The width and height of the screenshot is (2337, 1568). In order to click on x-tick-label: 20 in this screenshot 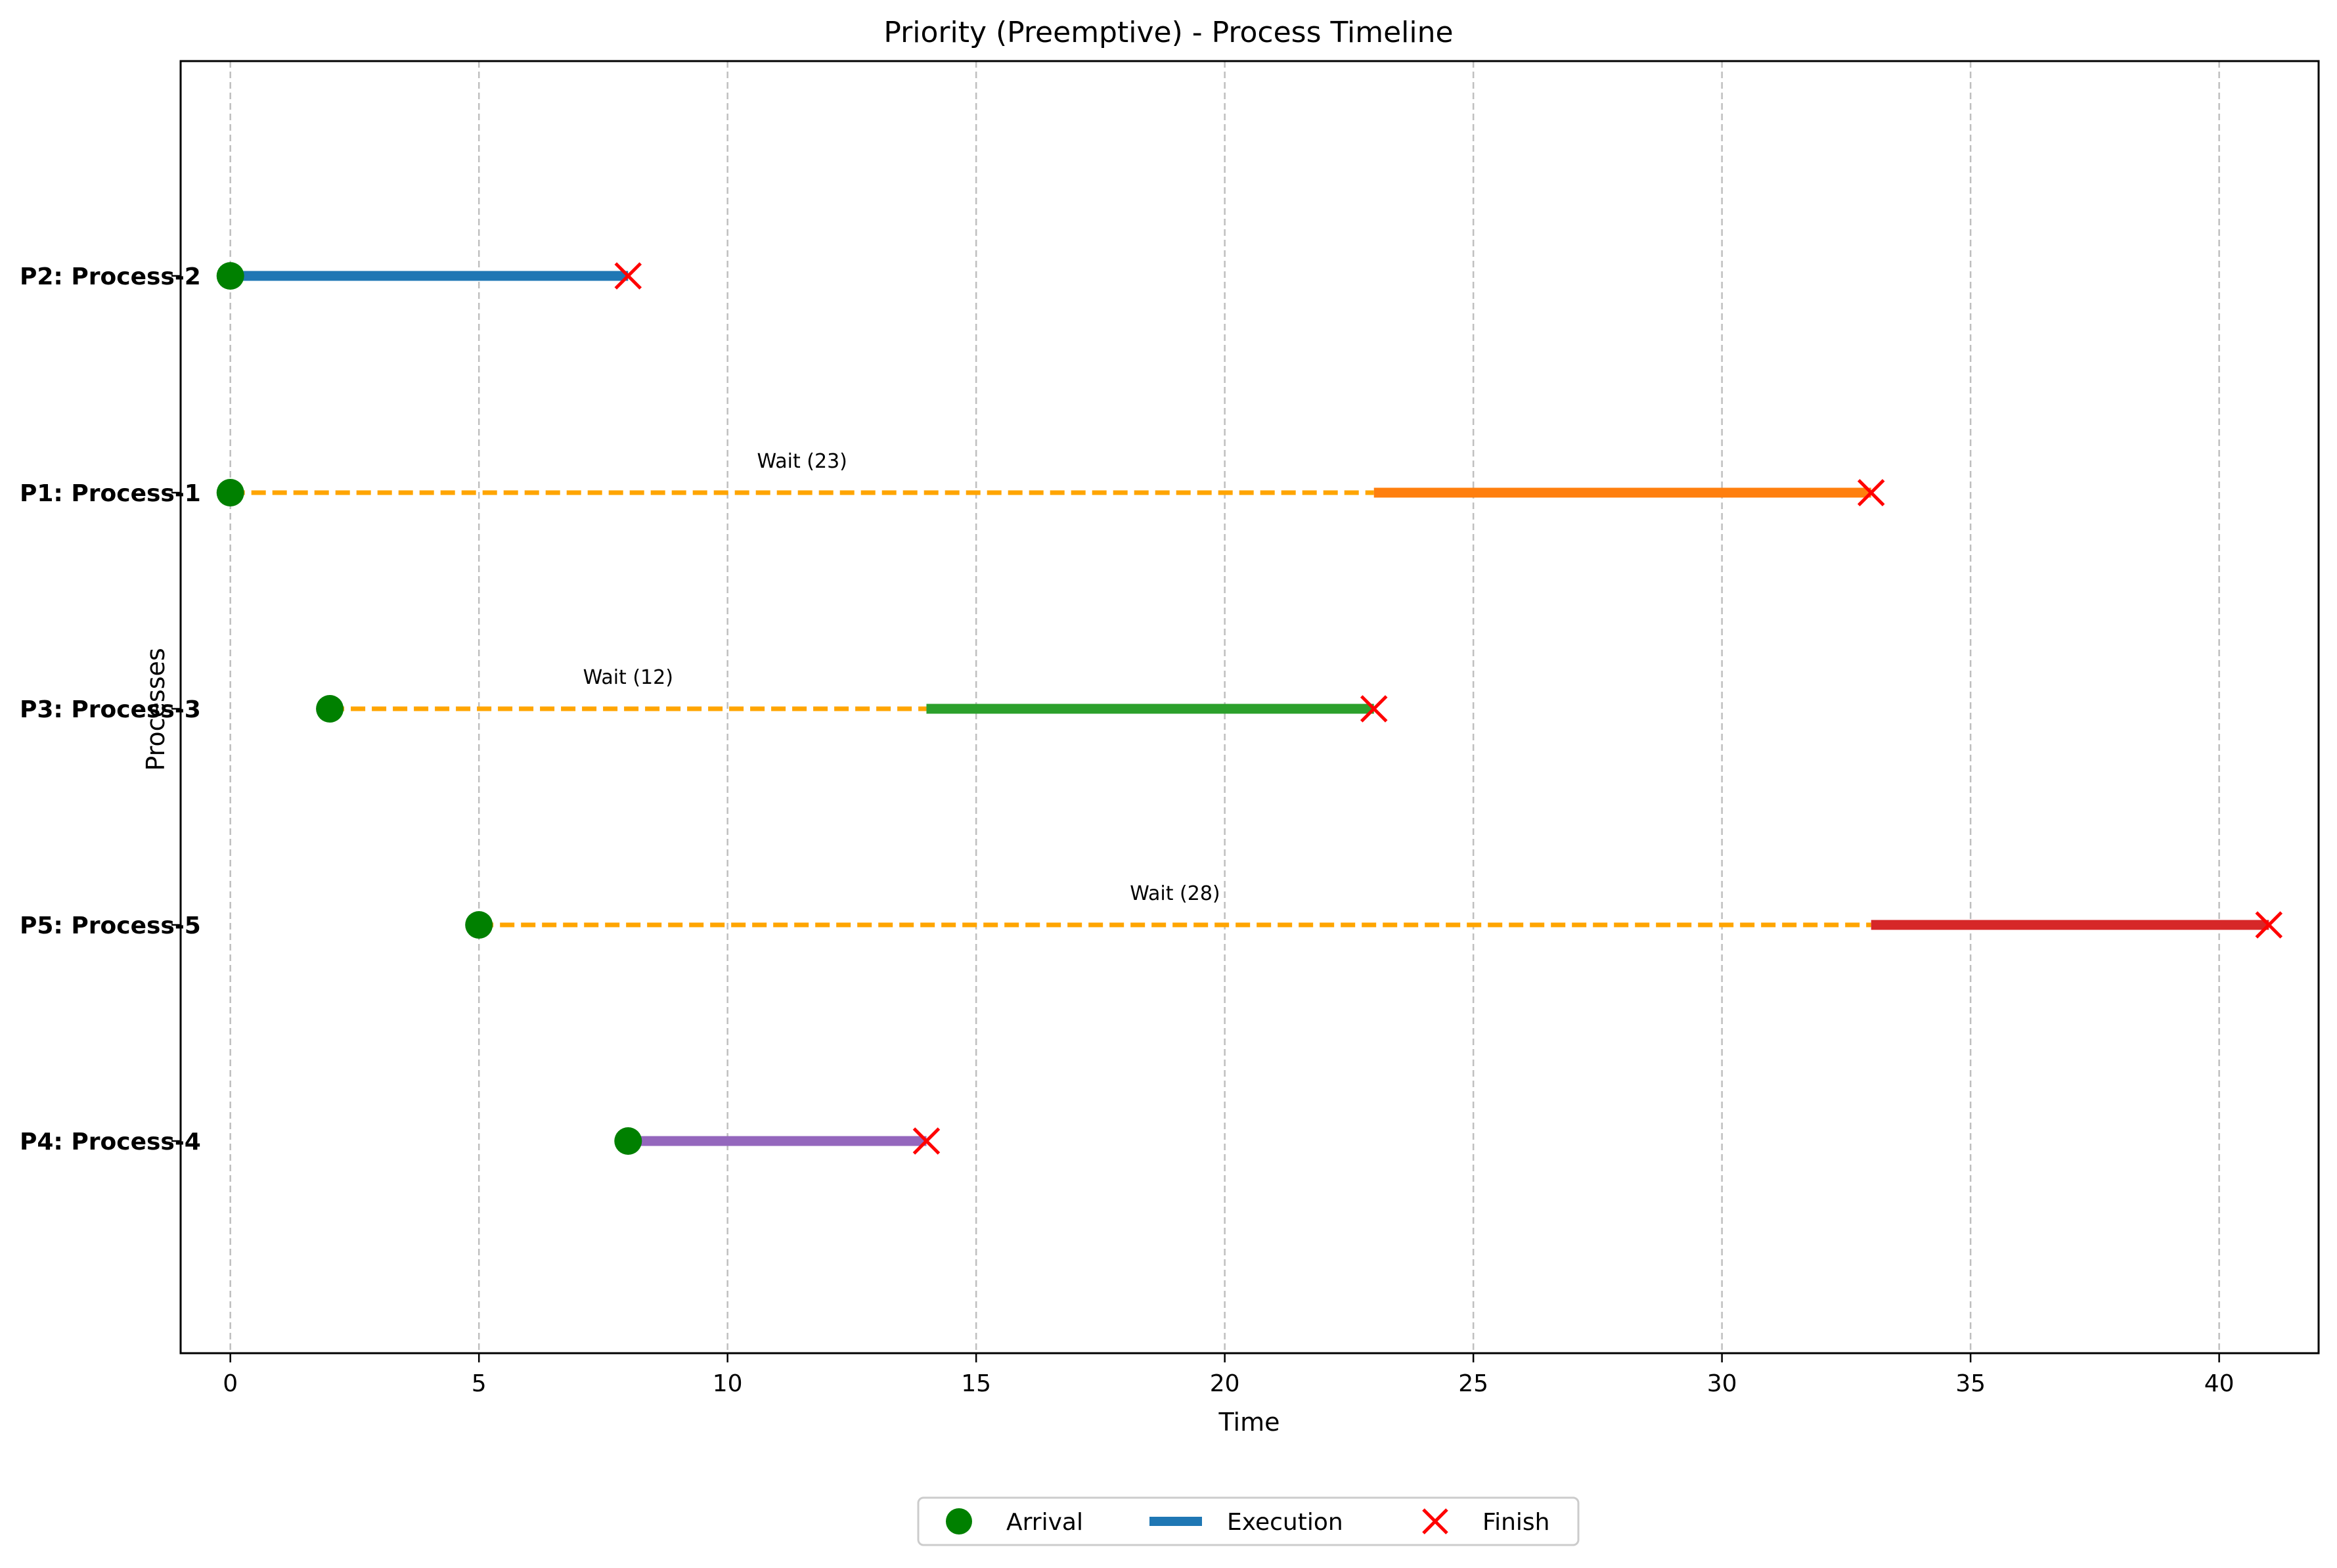, I will do `click(1225, 1383)`.